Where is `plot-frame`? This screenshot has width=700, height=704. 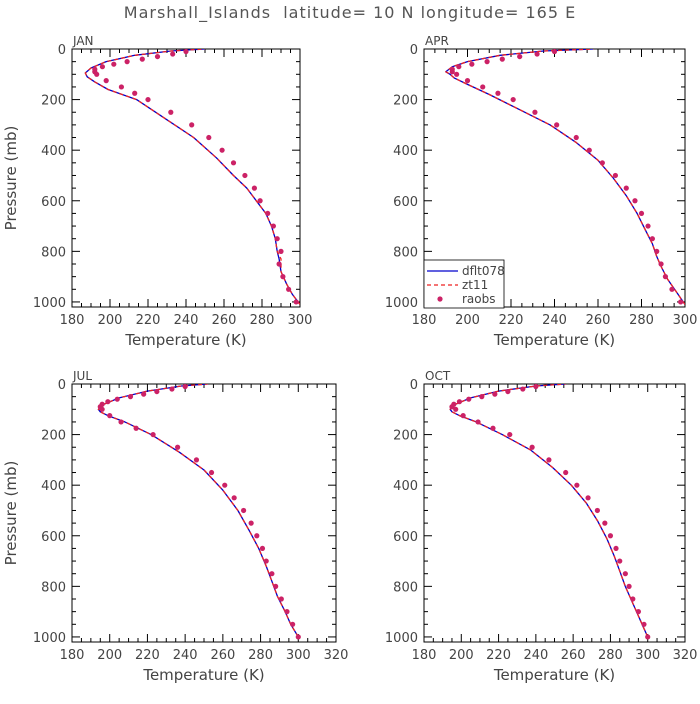
plot-frame is located at coordinates (204, 513).